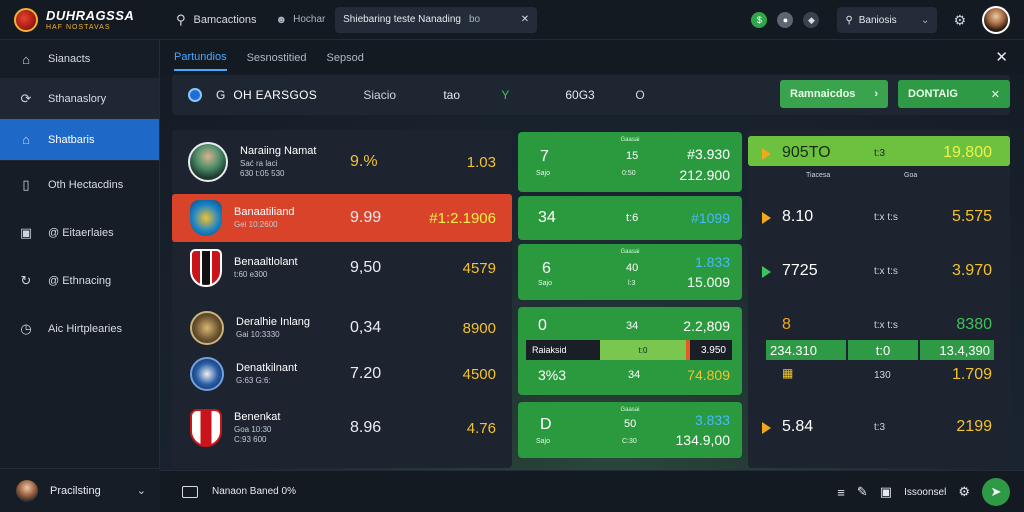 The width and height of the screenshot is (1024, 512). I want to click on team-row-5: Benenkat Goa 10:30 C:93 600 8.96 4.76, so click(342, 428).